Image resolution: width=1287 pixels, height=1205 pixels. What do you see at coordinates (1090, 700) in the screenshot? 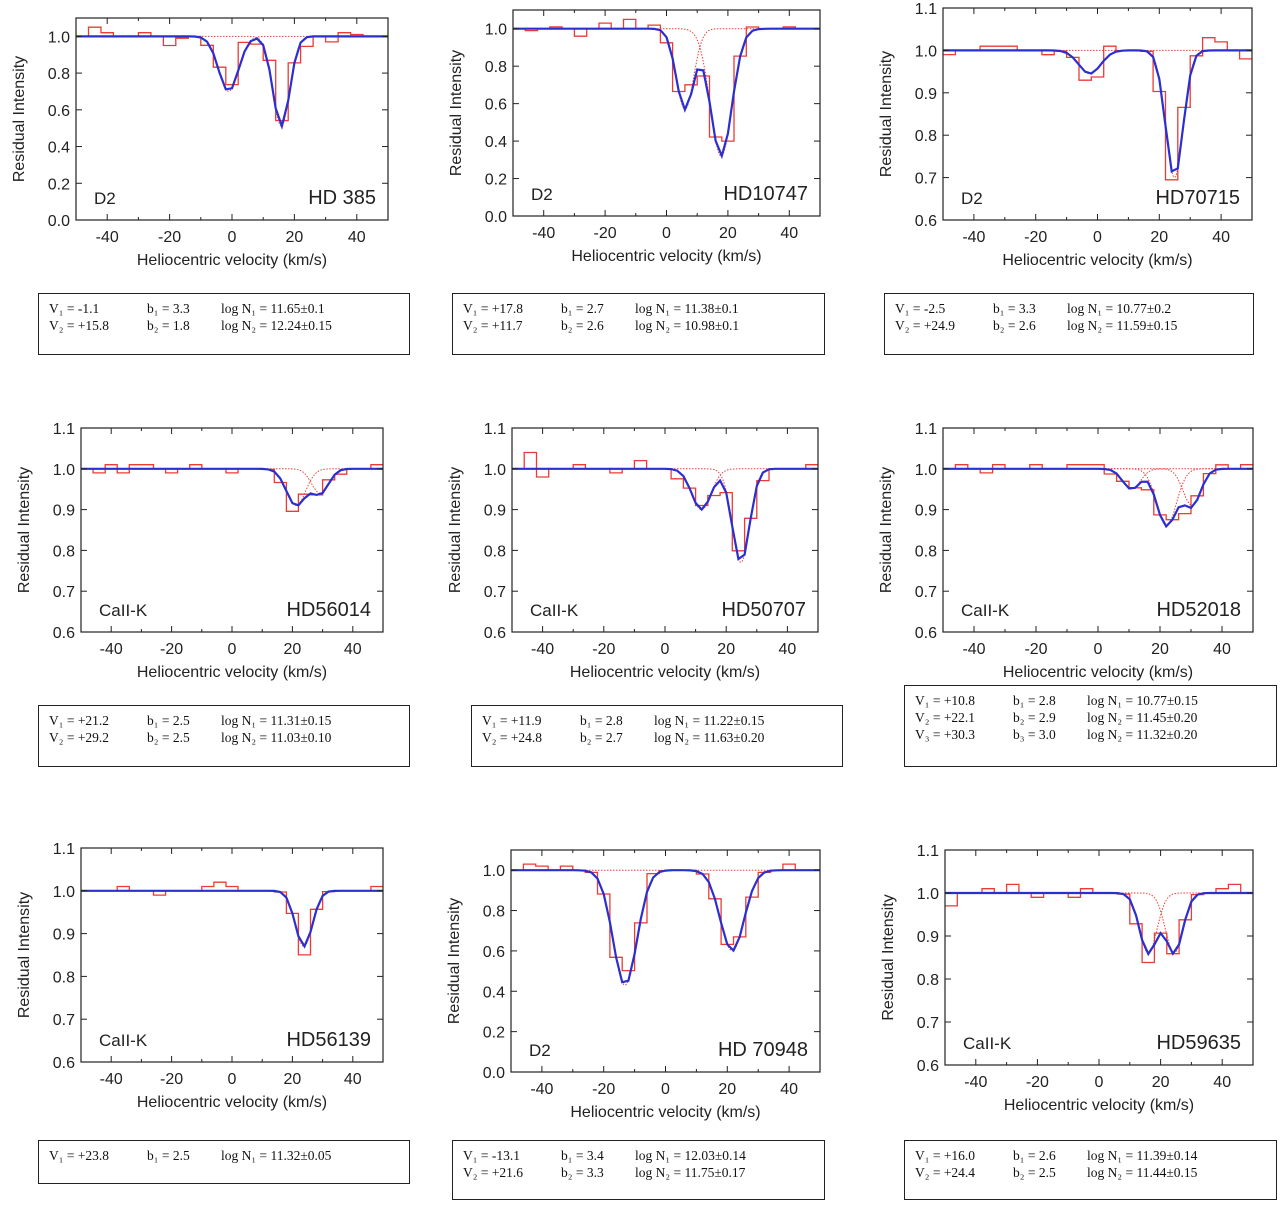
I see `fit-parameter-row: V₁ = +10.8 b₁ = 2.8 log N₁ = 10.77±0.15` at bounding box center [1090, 700].